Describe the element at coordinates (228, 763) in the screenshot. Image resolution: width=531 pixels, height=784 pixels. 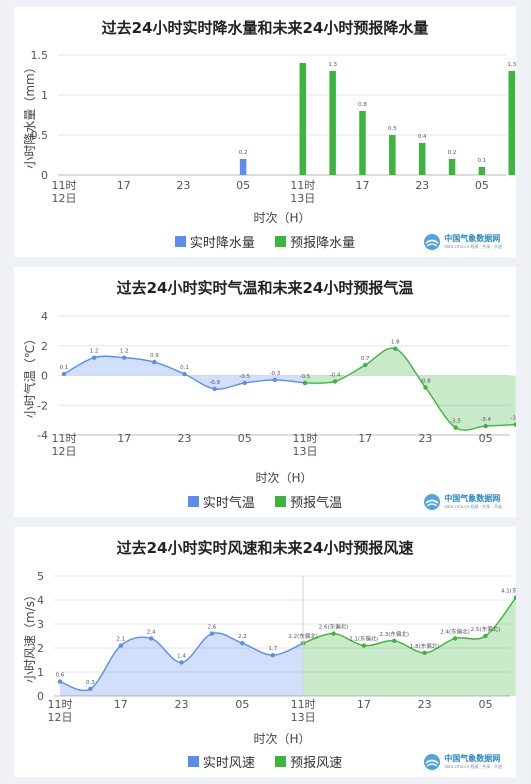
I see `legend-label: 实时风速` at that location.